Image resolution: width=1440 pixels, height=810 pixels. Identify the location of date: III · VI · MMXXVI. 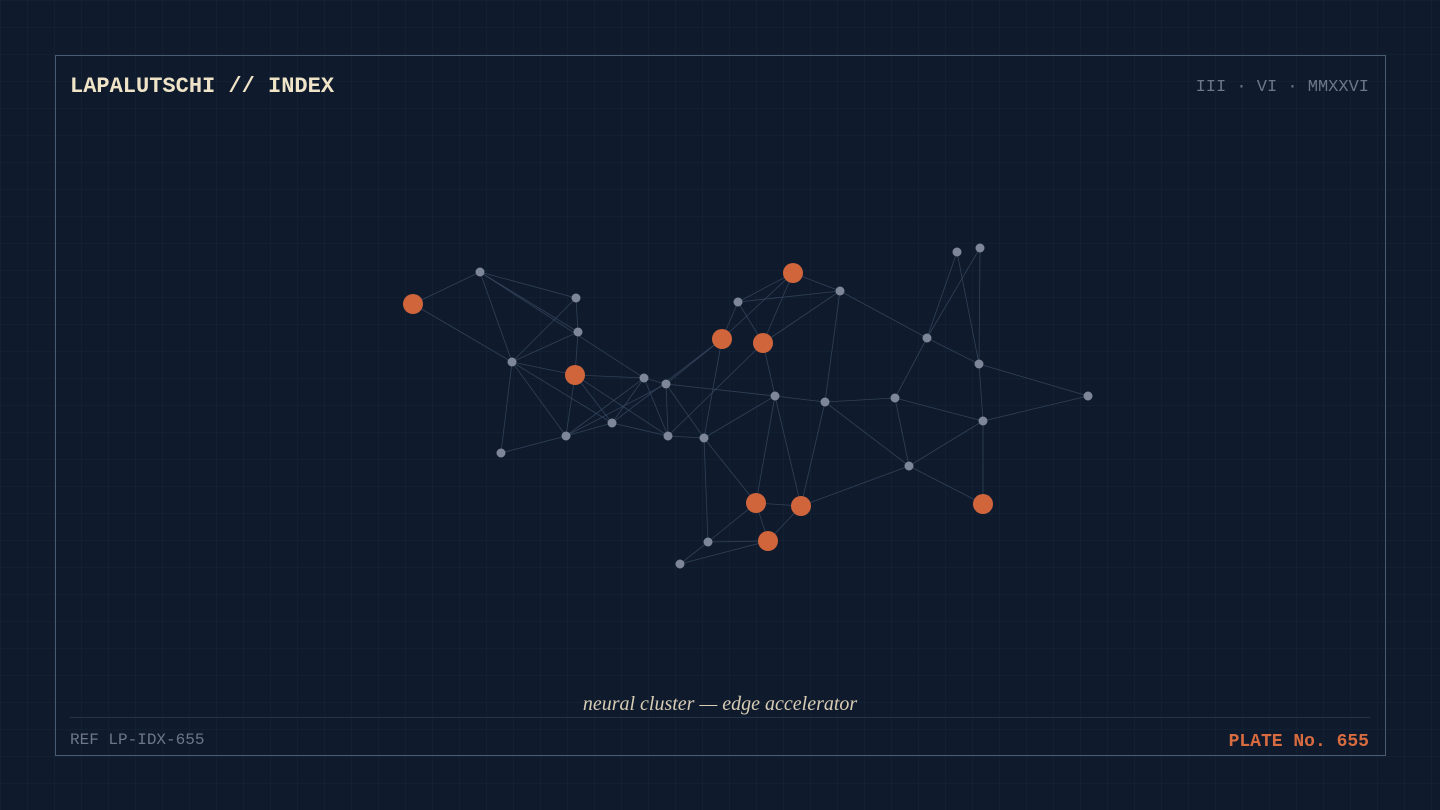
(1282, 87).